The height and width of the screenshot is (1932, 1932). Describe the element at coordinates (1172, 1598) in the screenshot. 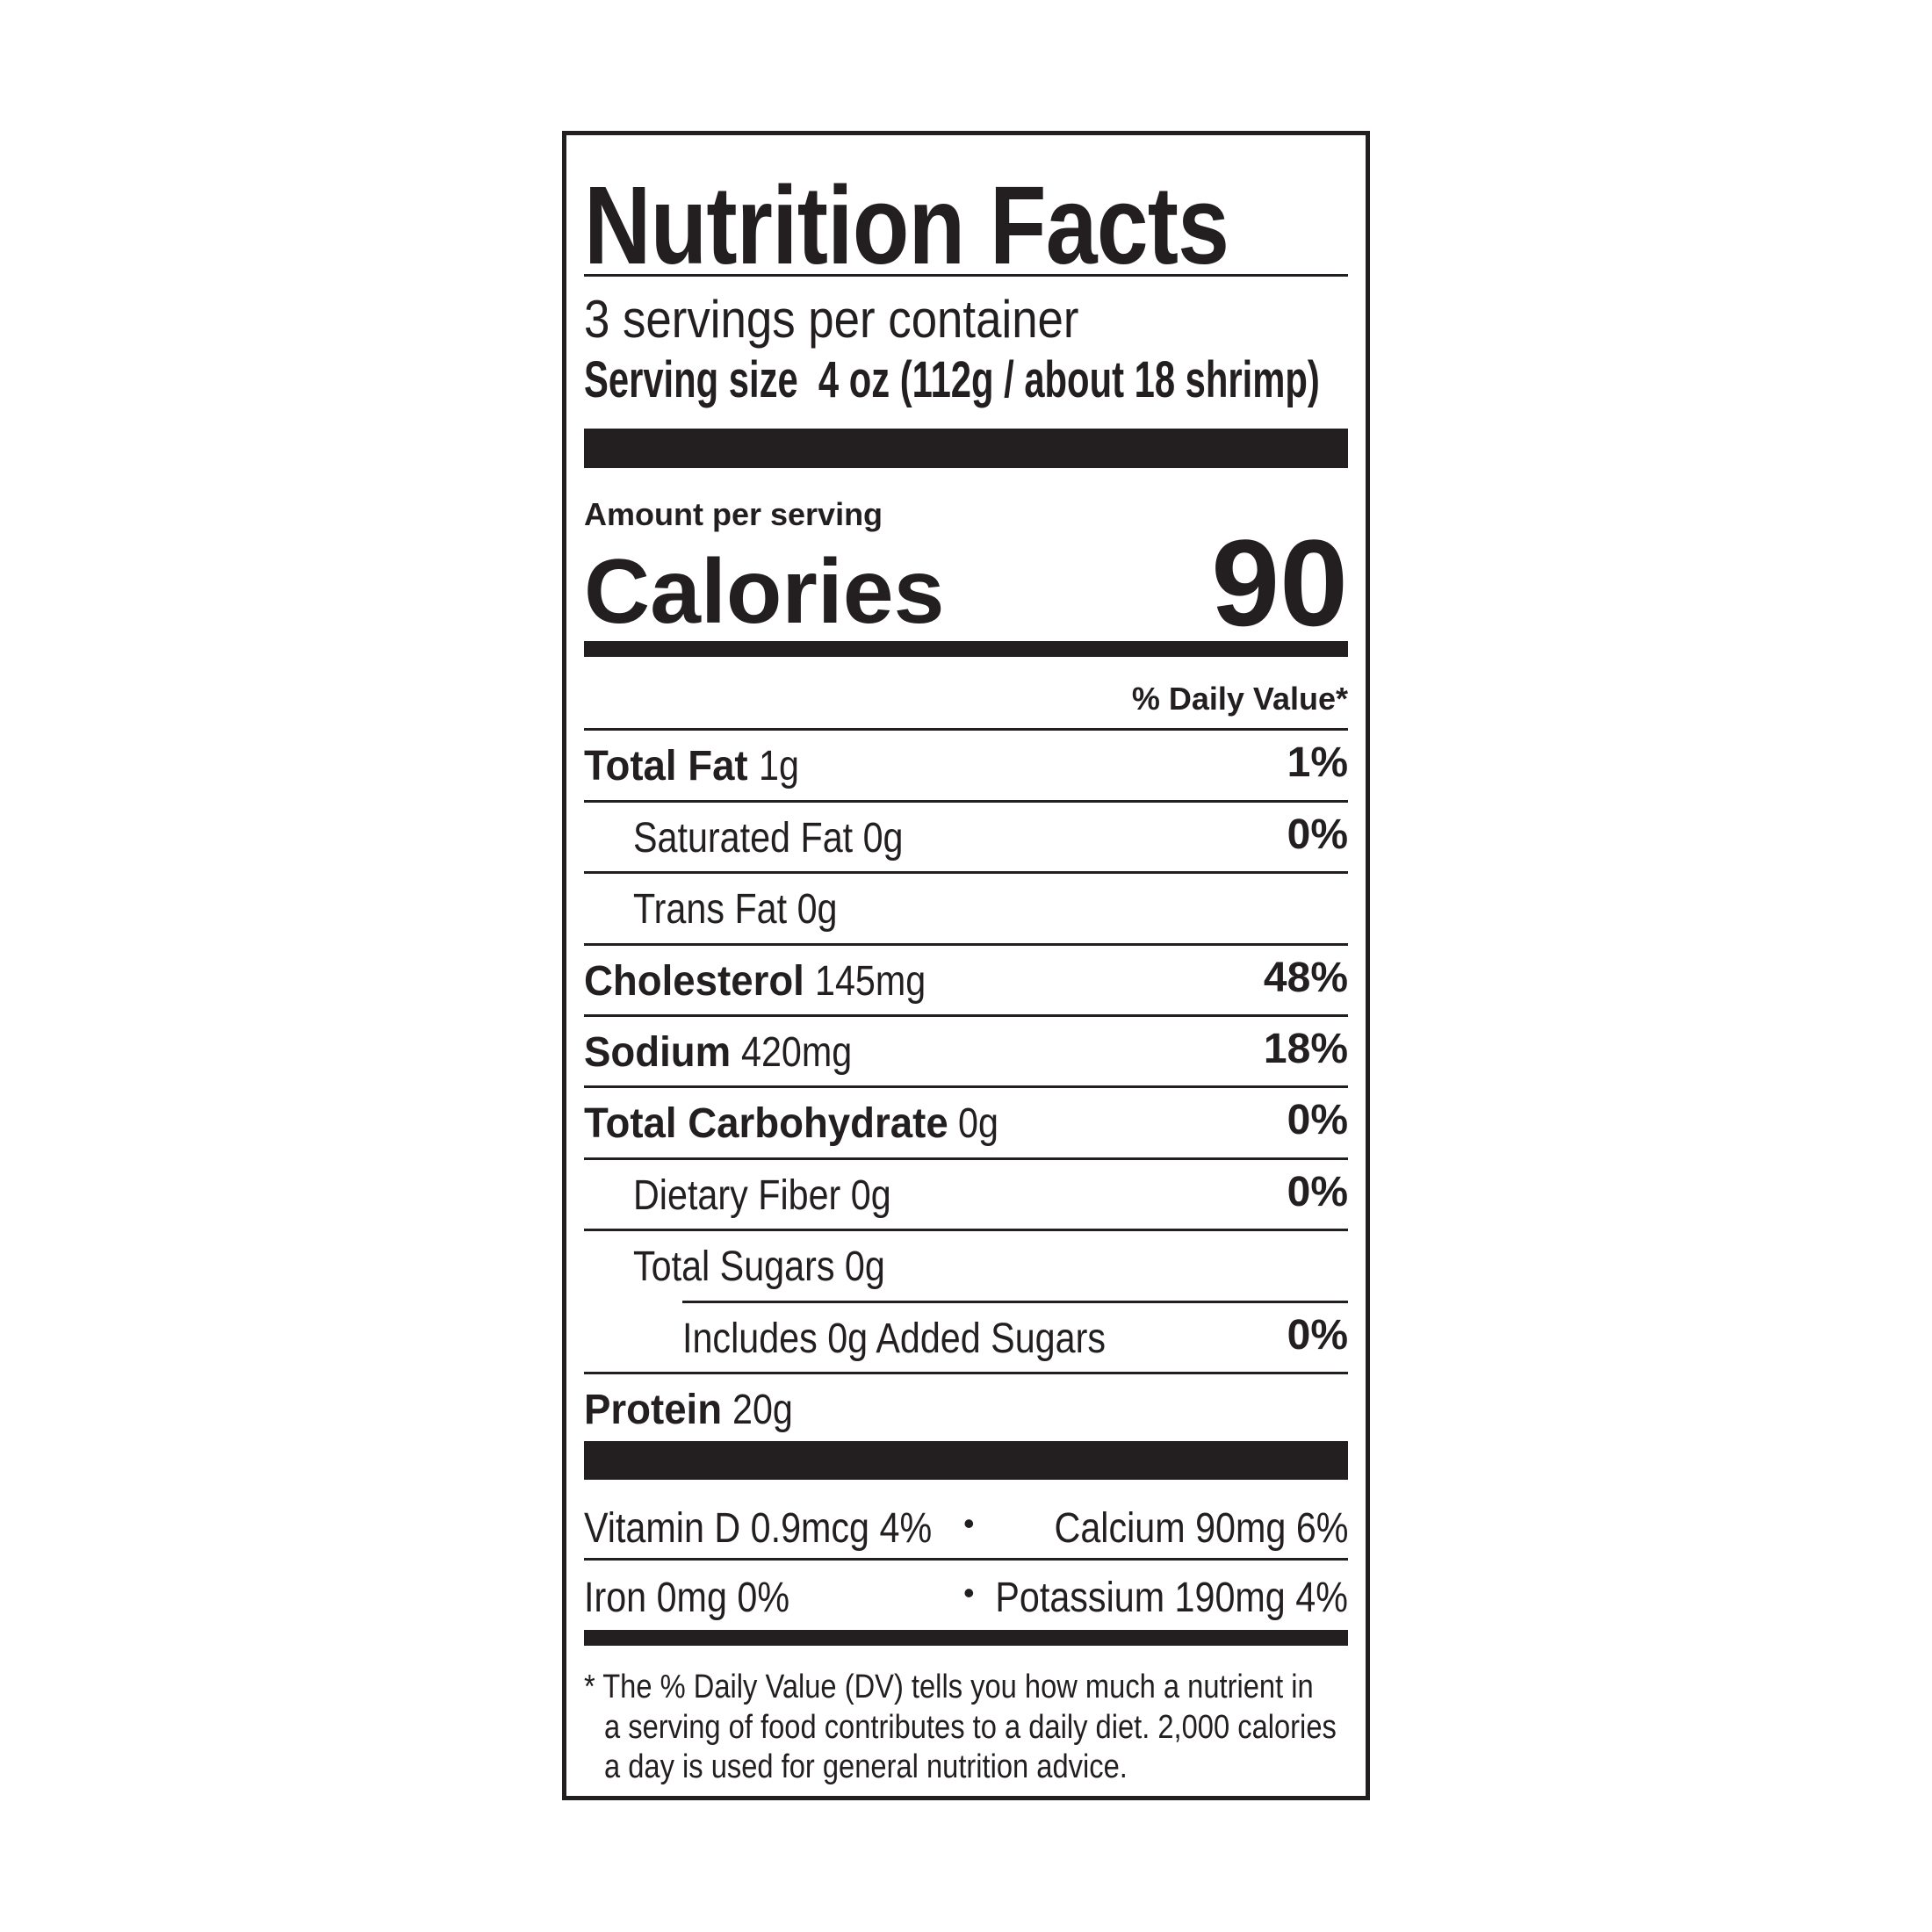

I see `potassium: Potassium 190mg 4%` at that location.